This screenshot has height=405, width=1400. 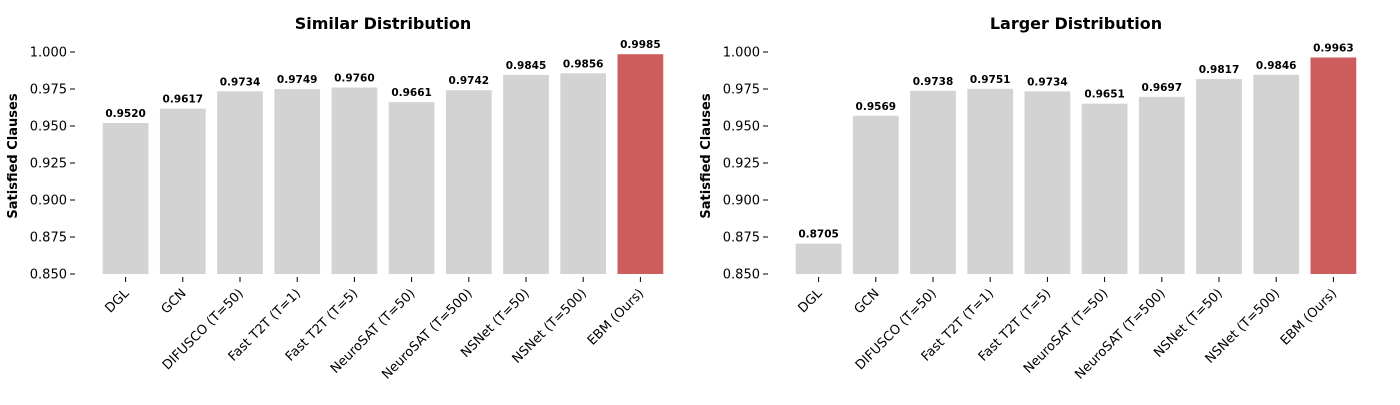 What do you see at coordinates (1076, 23) in the screenshot?
I see `chart-title: Larger Distribution` at bounding box center [1076, 23].